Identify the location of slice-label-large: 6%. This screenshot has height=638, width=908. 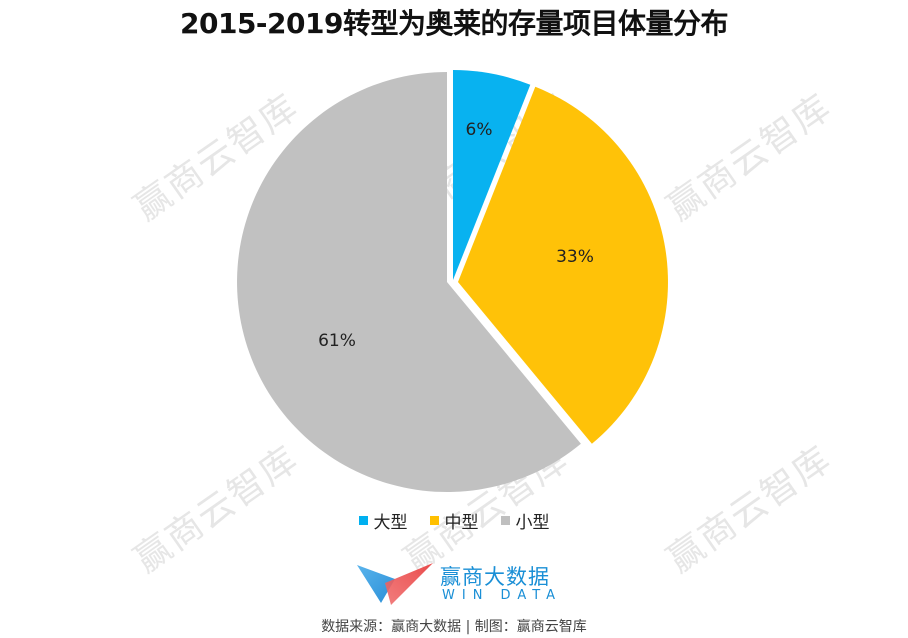
(479, 130).